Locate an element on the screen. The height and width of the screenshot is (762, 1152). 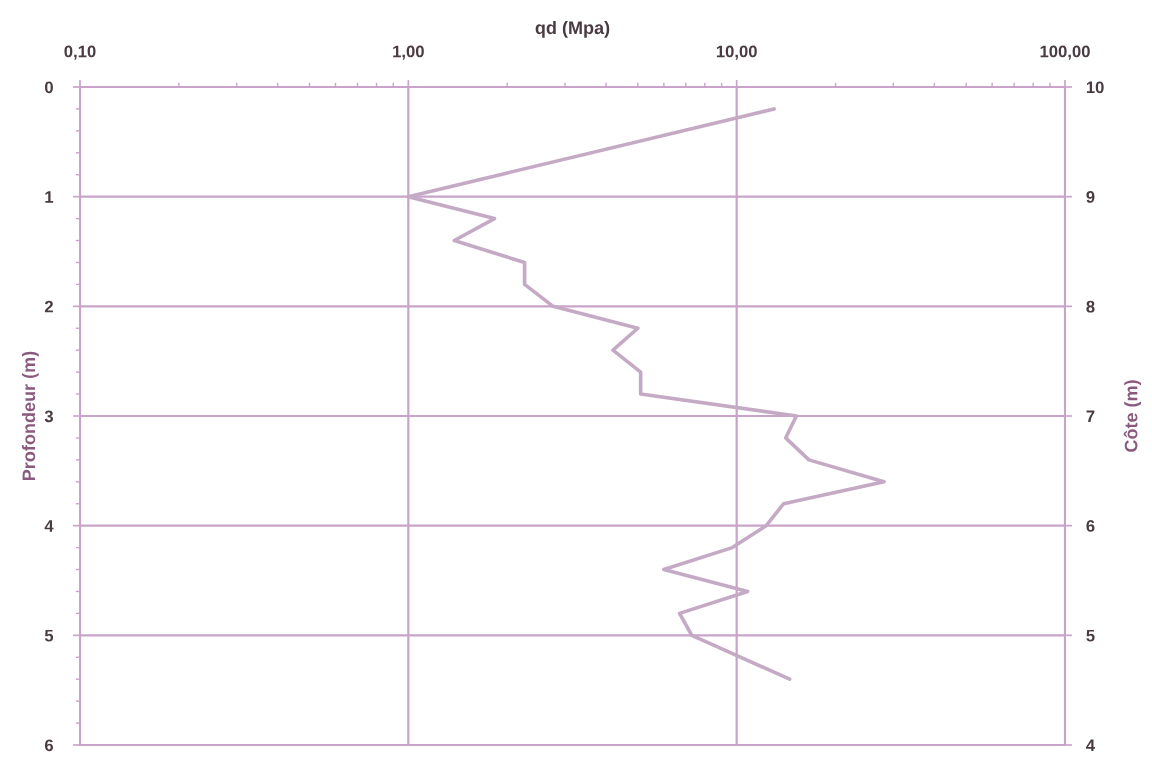
y2-tick-label: 9 is located at coordinates (1090, 197).